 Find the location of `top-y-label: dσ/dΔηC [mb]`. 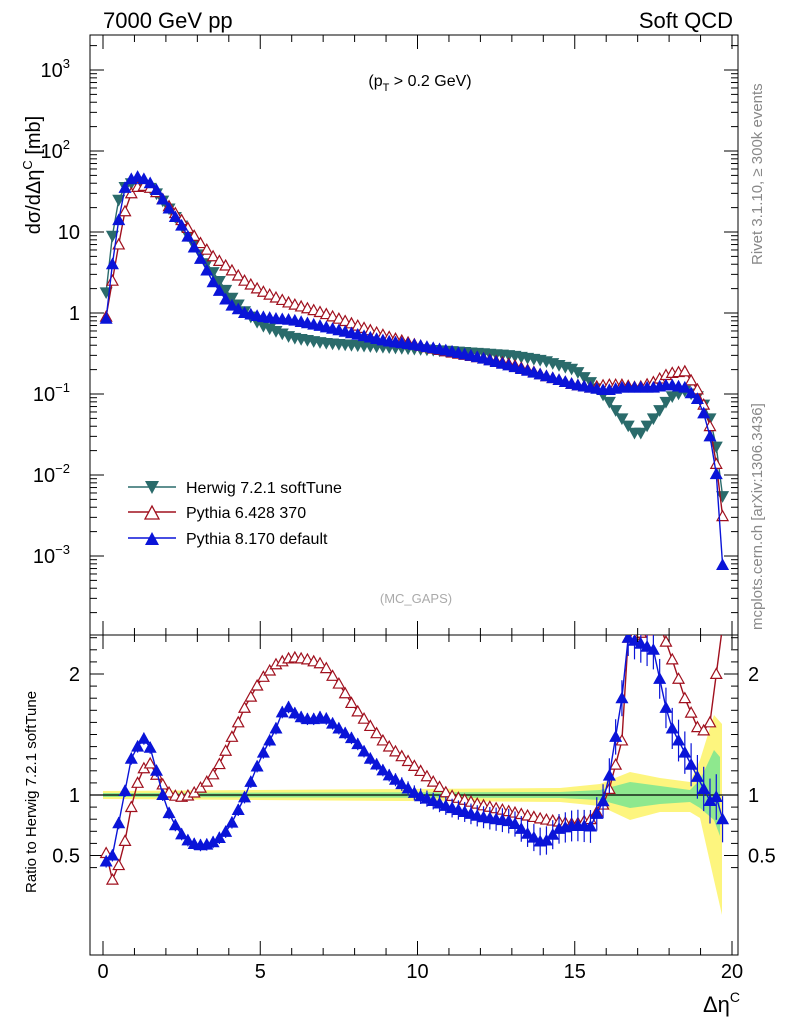

top-y-label: dσ/dΔηC [mb] is located at coordinates (32, 175).